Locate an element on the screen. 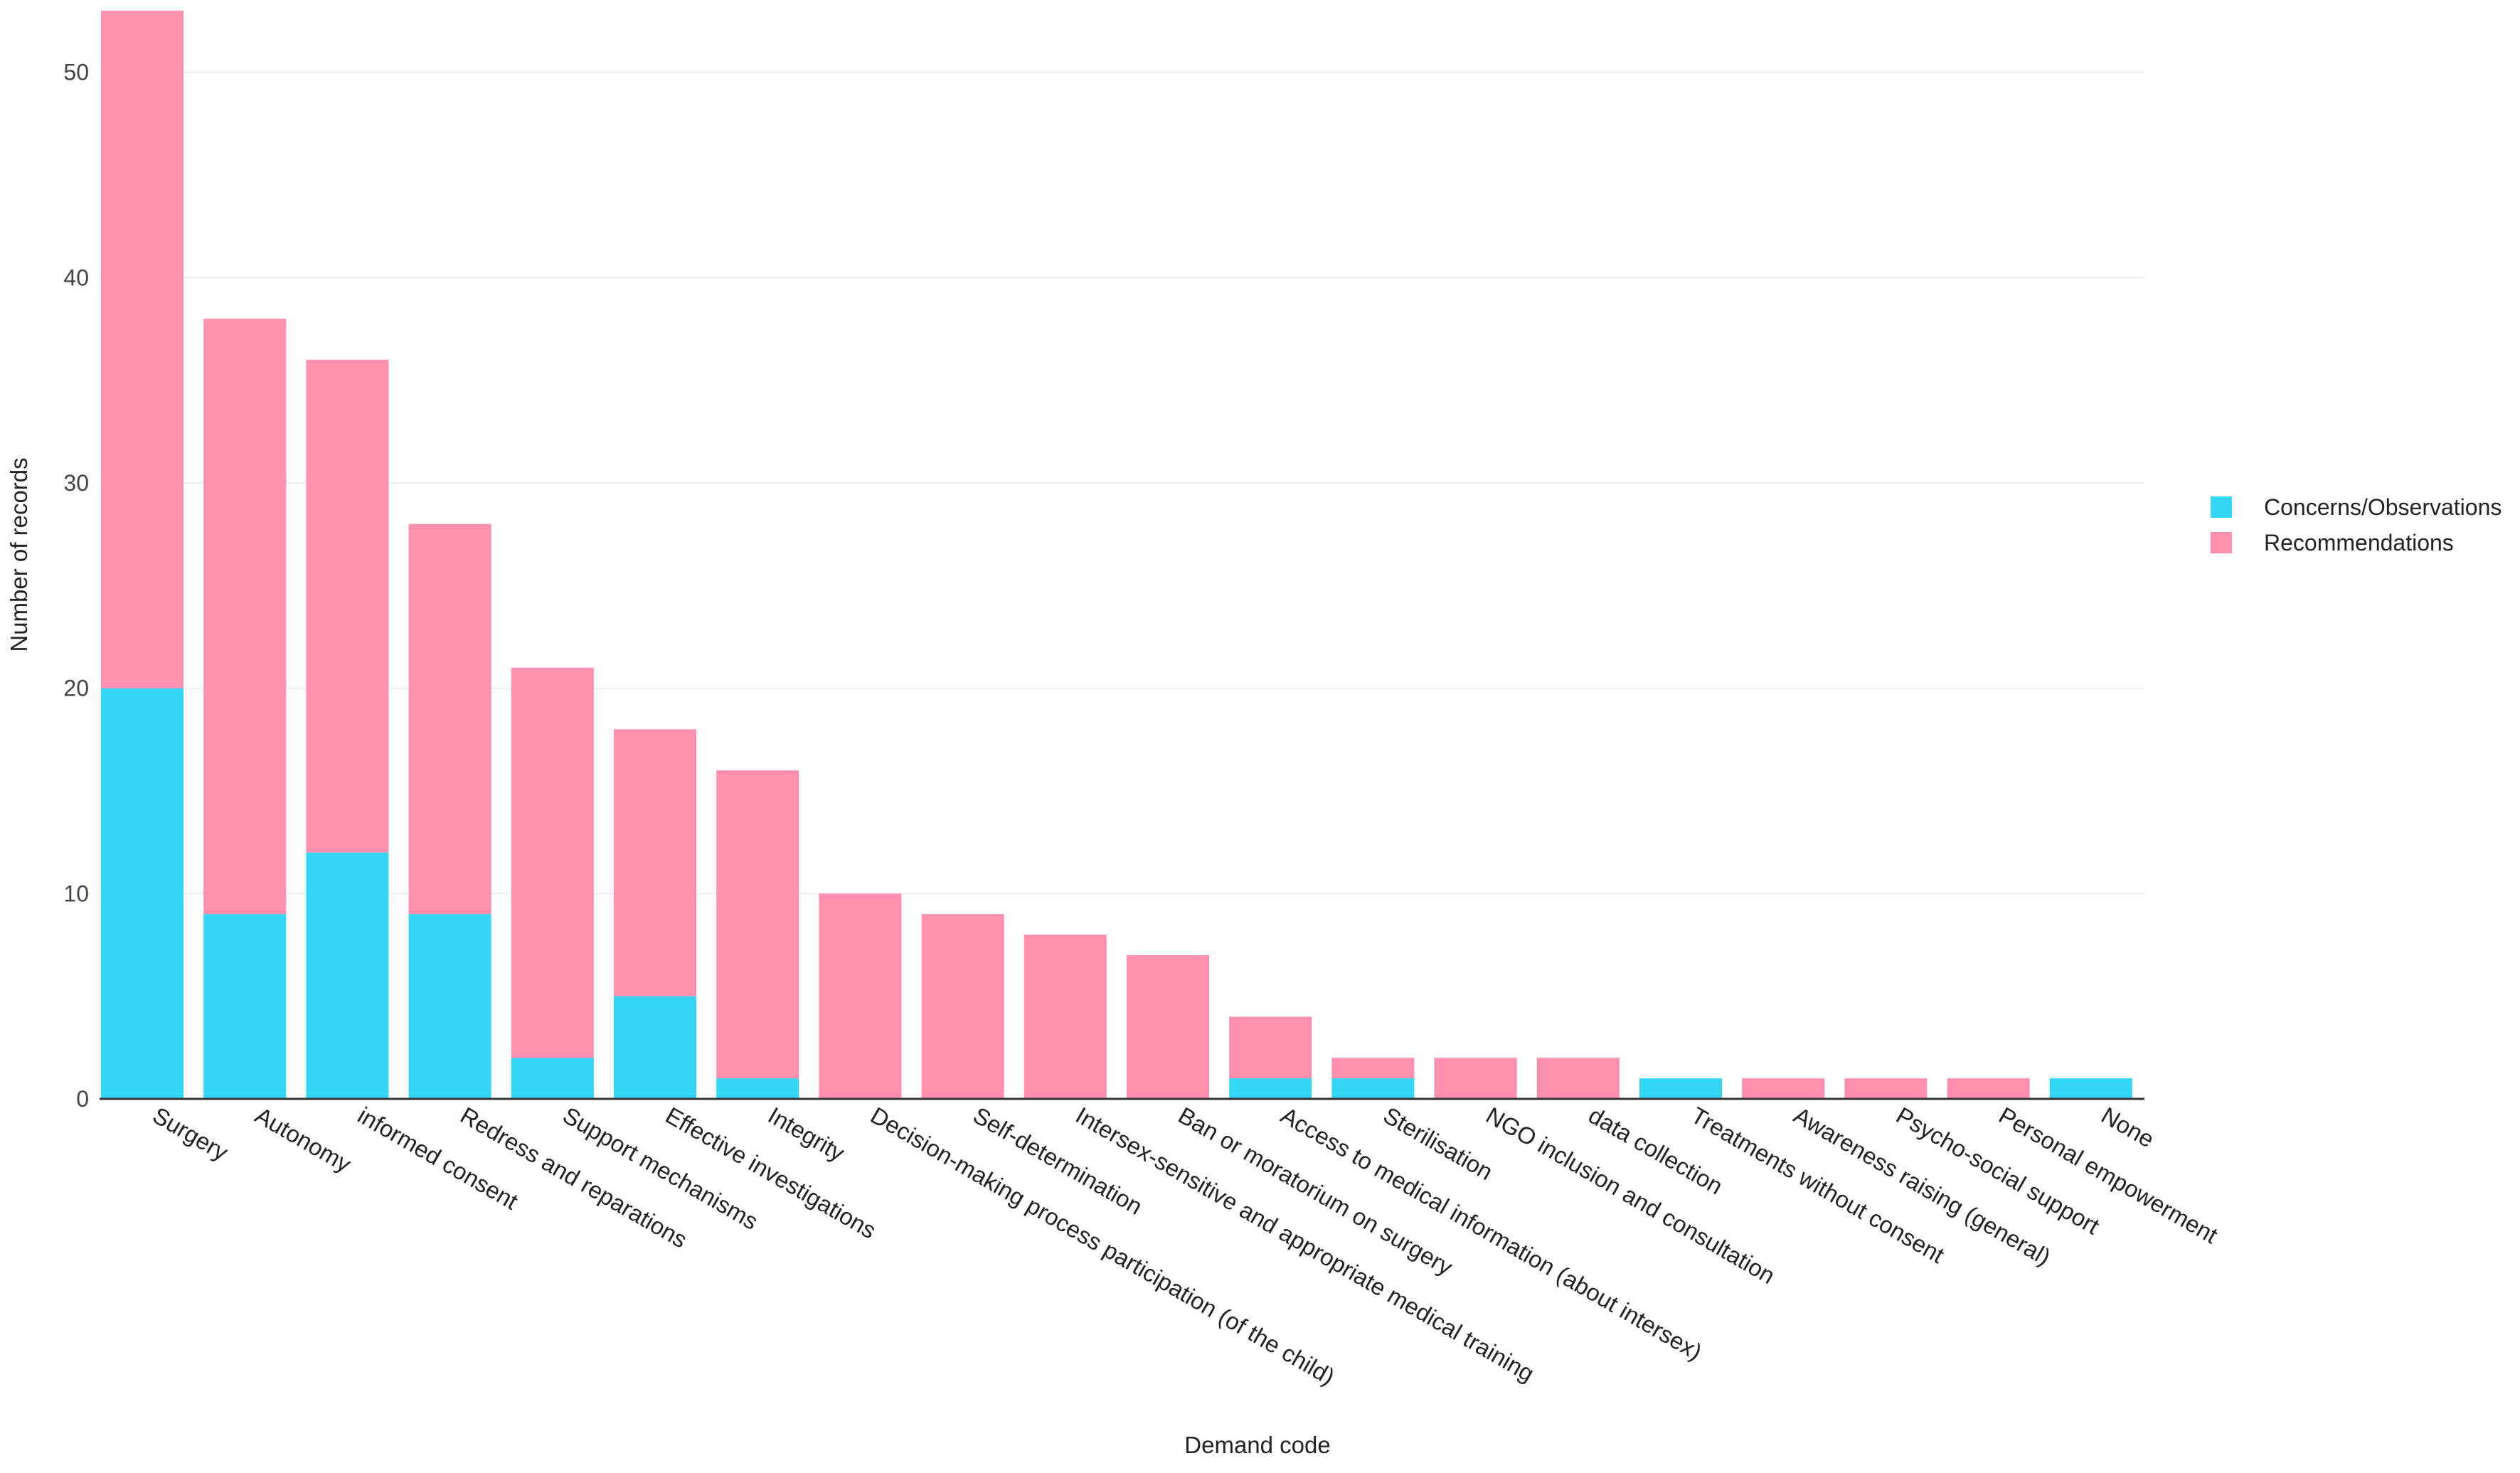 This screenshot has width=2520, height=1473. x-category-label: Self-determination is located at coordinates (1058, 1161).